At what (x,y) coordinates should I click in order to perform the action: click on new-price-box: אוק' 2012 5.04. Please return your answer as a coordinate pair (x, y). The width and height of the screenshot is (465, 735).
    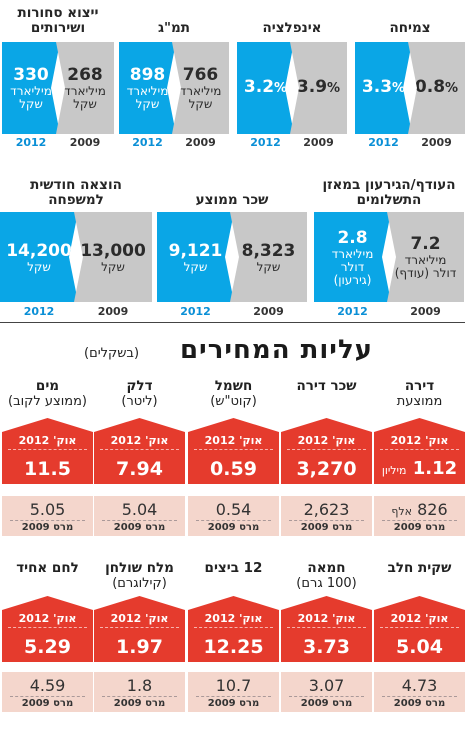
    Looking at the image, I should click on (419, 629).